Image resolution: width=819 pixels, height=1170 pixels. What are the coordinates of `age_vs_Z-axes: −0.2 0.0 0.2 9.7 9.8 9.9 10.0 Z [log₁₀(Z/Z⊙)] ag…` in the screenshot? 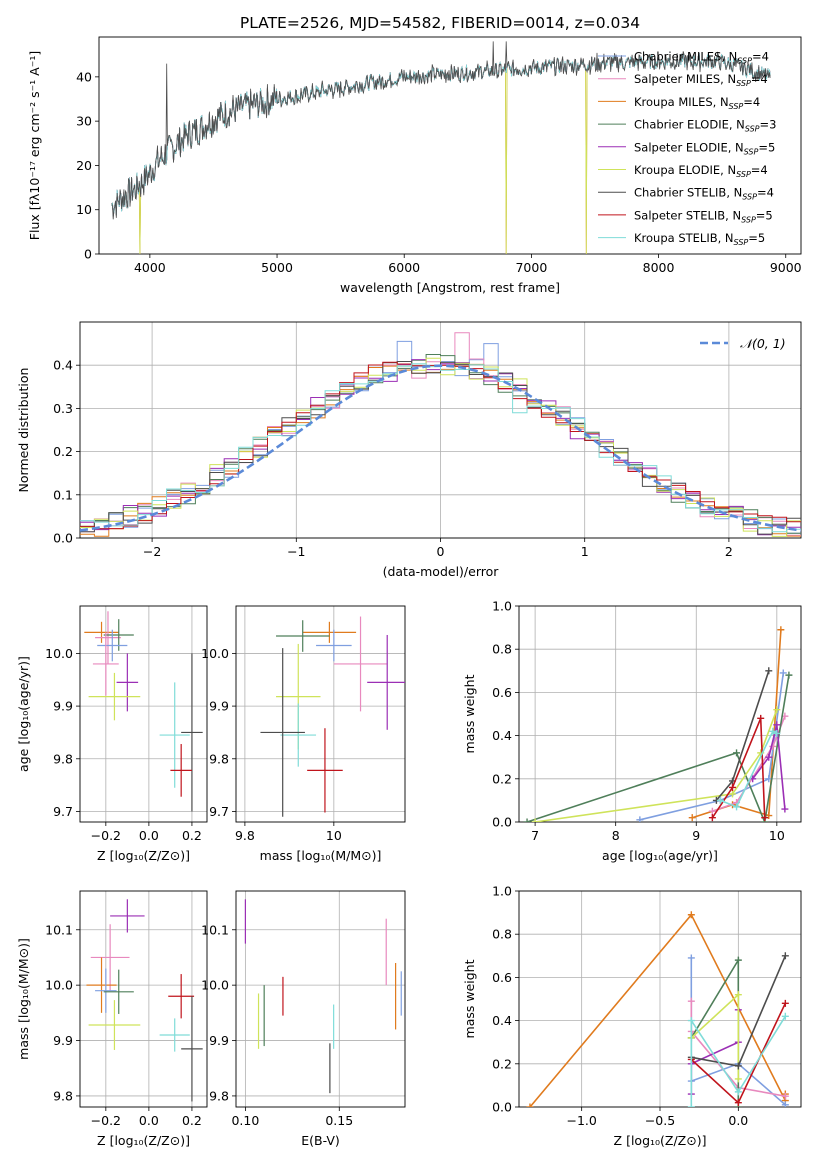 It's located at (112, 734).